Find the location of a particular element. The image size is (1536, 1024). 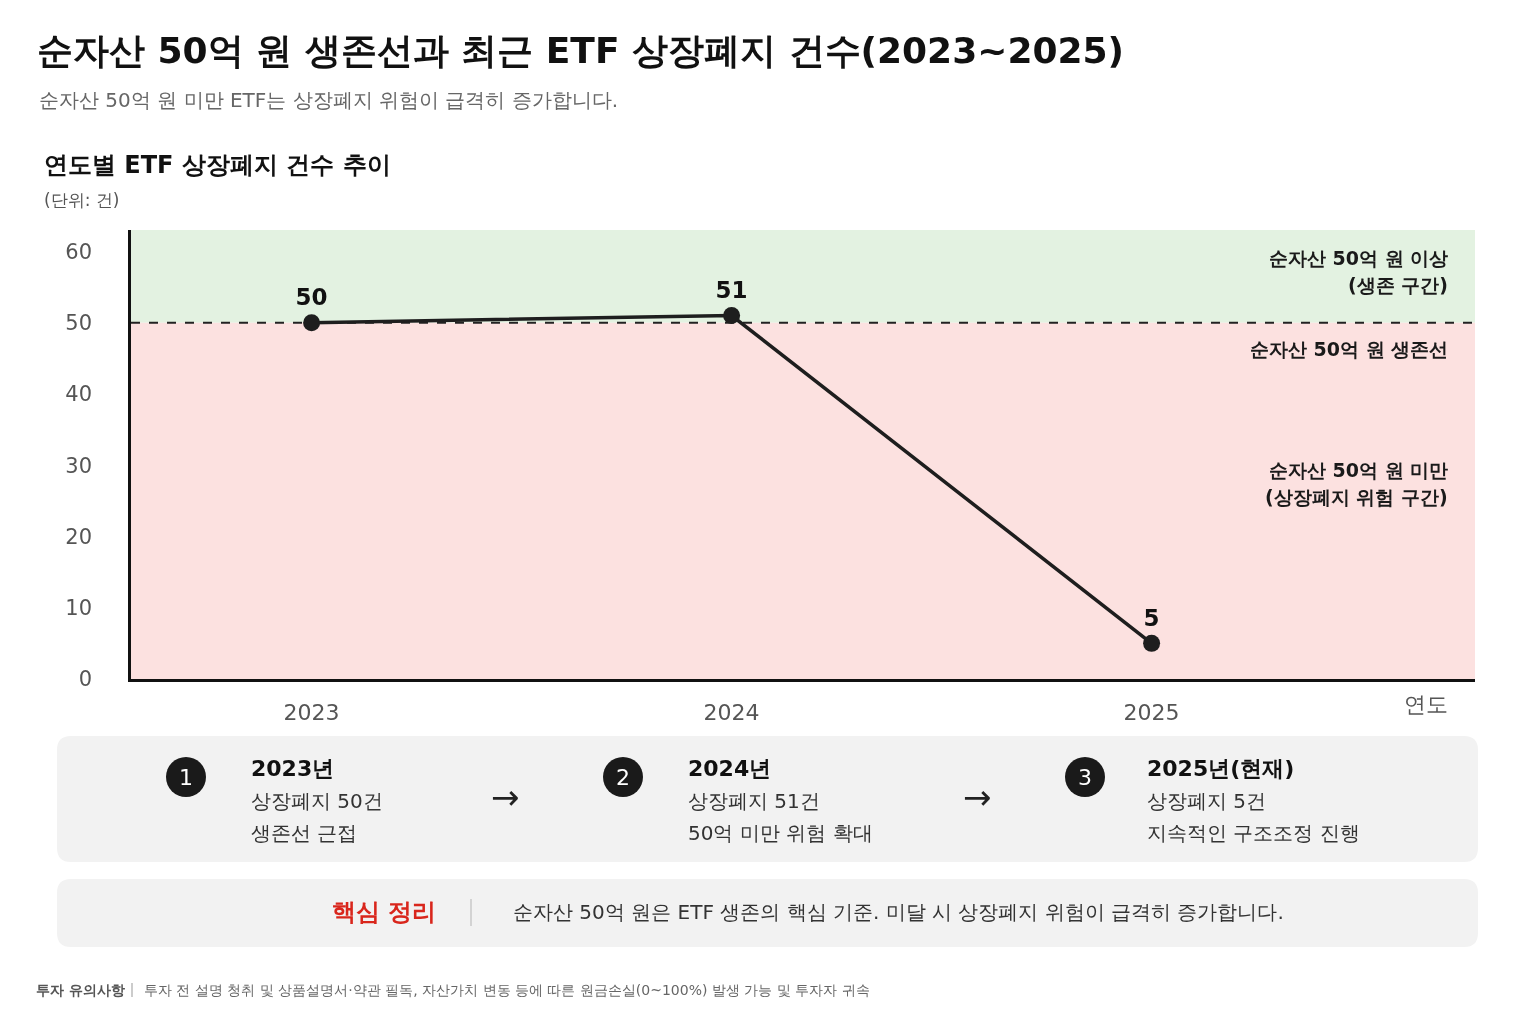

text: 상장폐지 5건 지속적인 구조조정 진행 is located at coordinates (1253, 817).